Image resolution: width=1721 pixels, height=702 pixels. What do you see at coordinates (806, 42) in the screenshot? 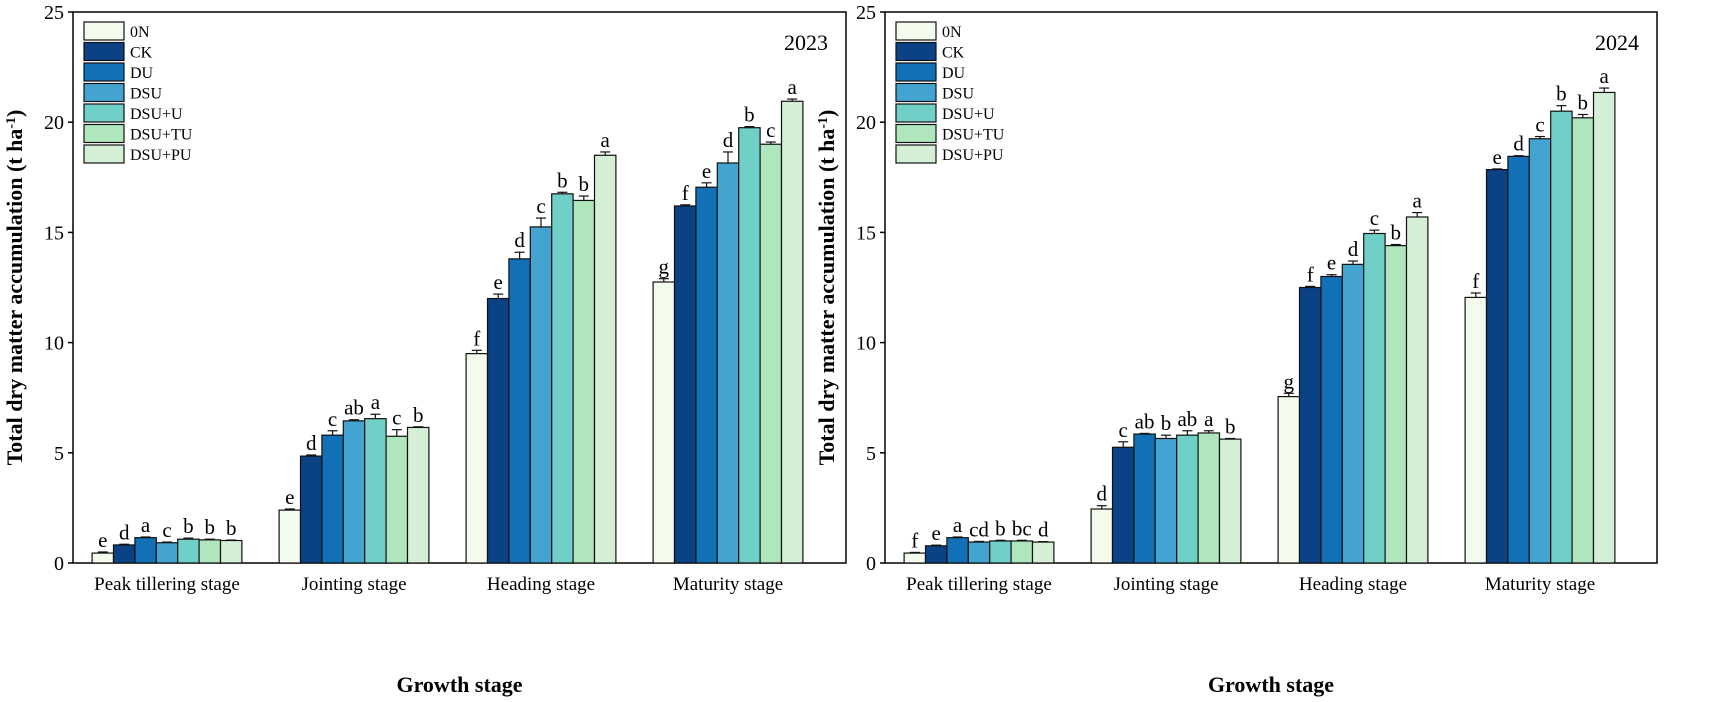
I see `year-label: 2023` at bounding box center [806, 42].